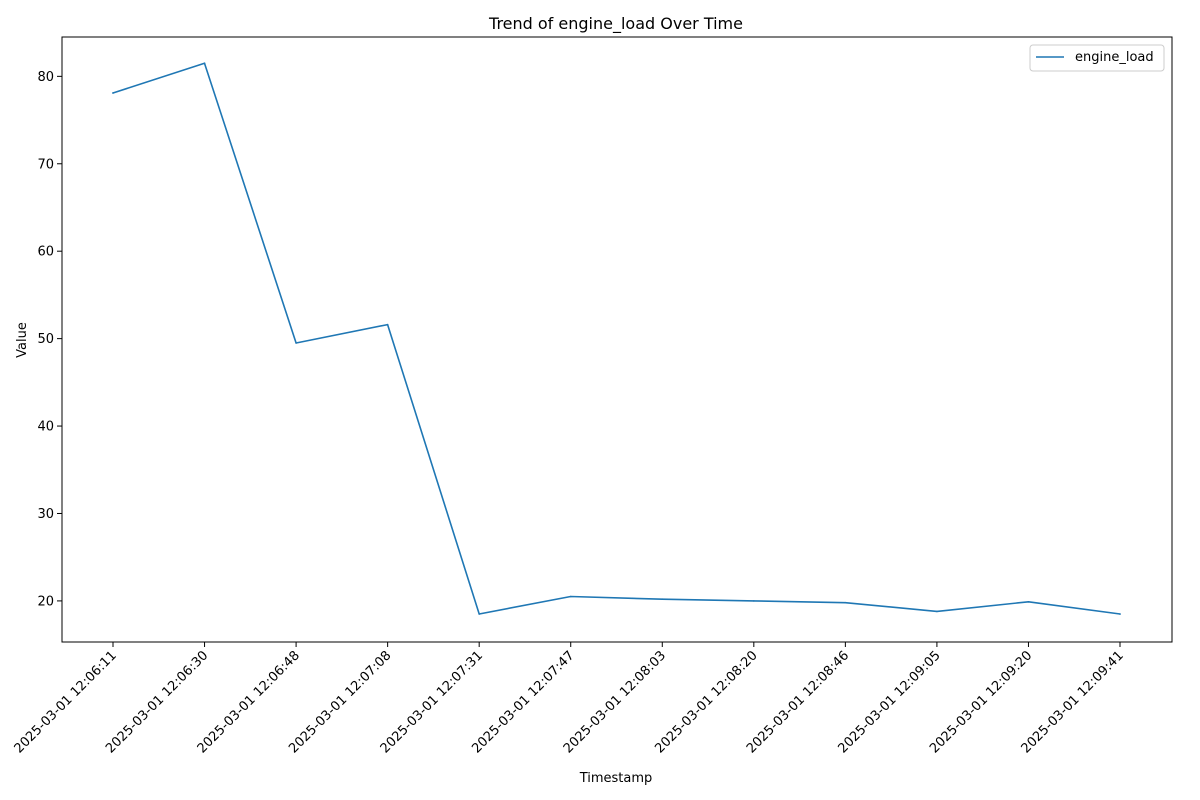 The height and width of the screenshot is (800, 1200). I want to click on y-tick-label: 60, so click(45, 252).